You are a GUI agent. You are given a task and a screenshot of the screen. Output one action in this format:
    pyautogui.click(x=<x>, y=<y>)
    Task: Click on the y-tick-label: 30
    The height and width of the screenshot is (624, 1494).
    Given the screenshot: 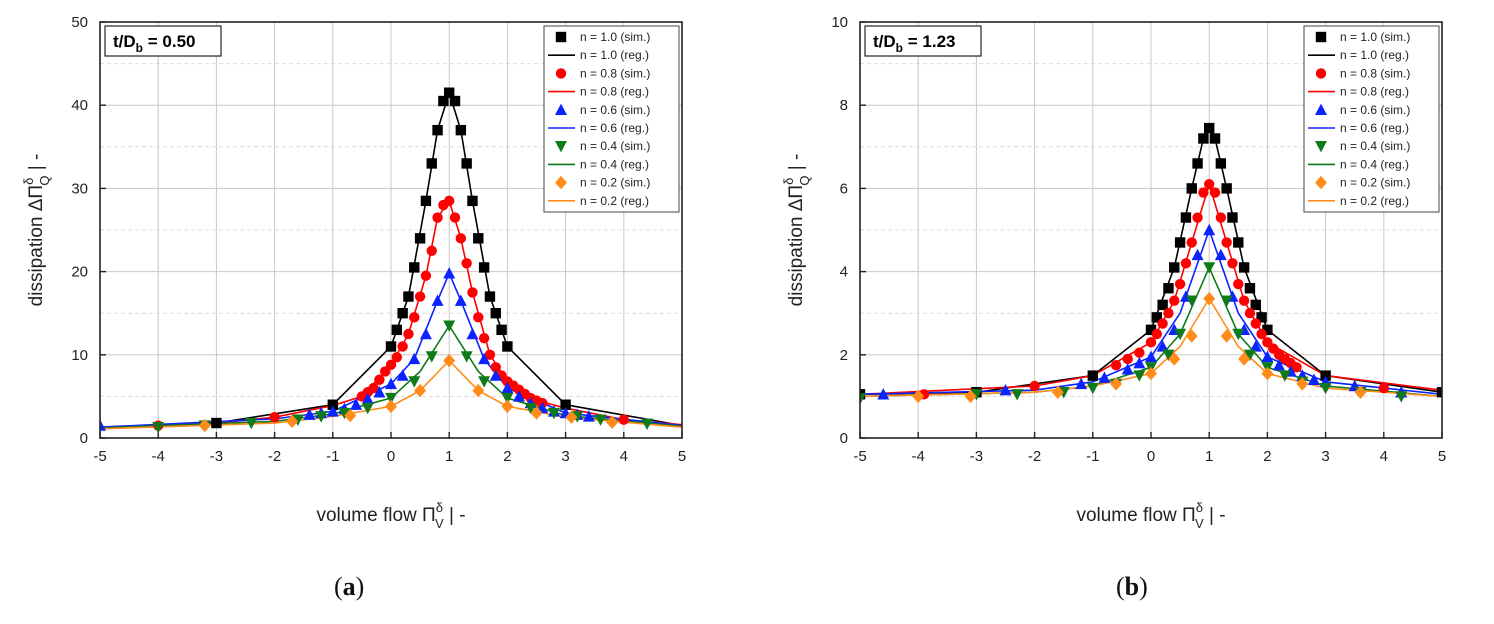 What is the action you would take?
    pyautogui.click(x=79, y=188)
    